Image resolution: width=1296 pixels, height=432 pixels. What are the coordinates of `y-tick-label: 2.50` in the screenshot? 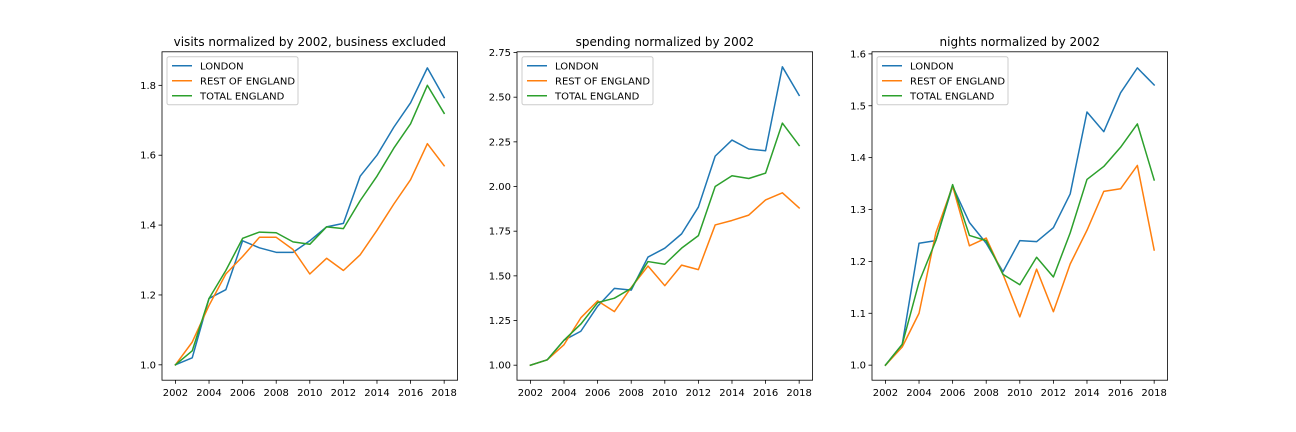 It's located at (500, 98).